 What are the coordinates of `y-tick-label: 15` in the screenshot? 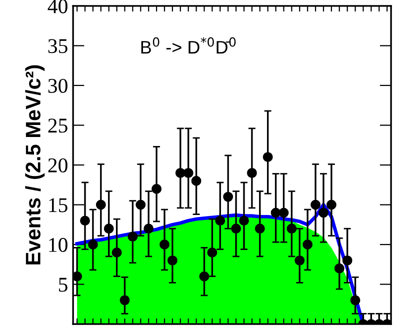 It's located at (58, 205).